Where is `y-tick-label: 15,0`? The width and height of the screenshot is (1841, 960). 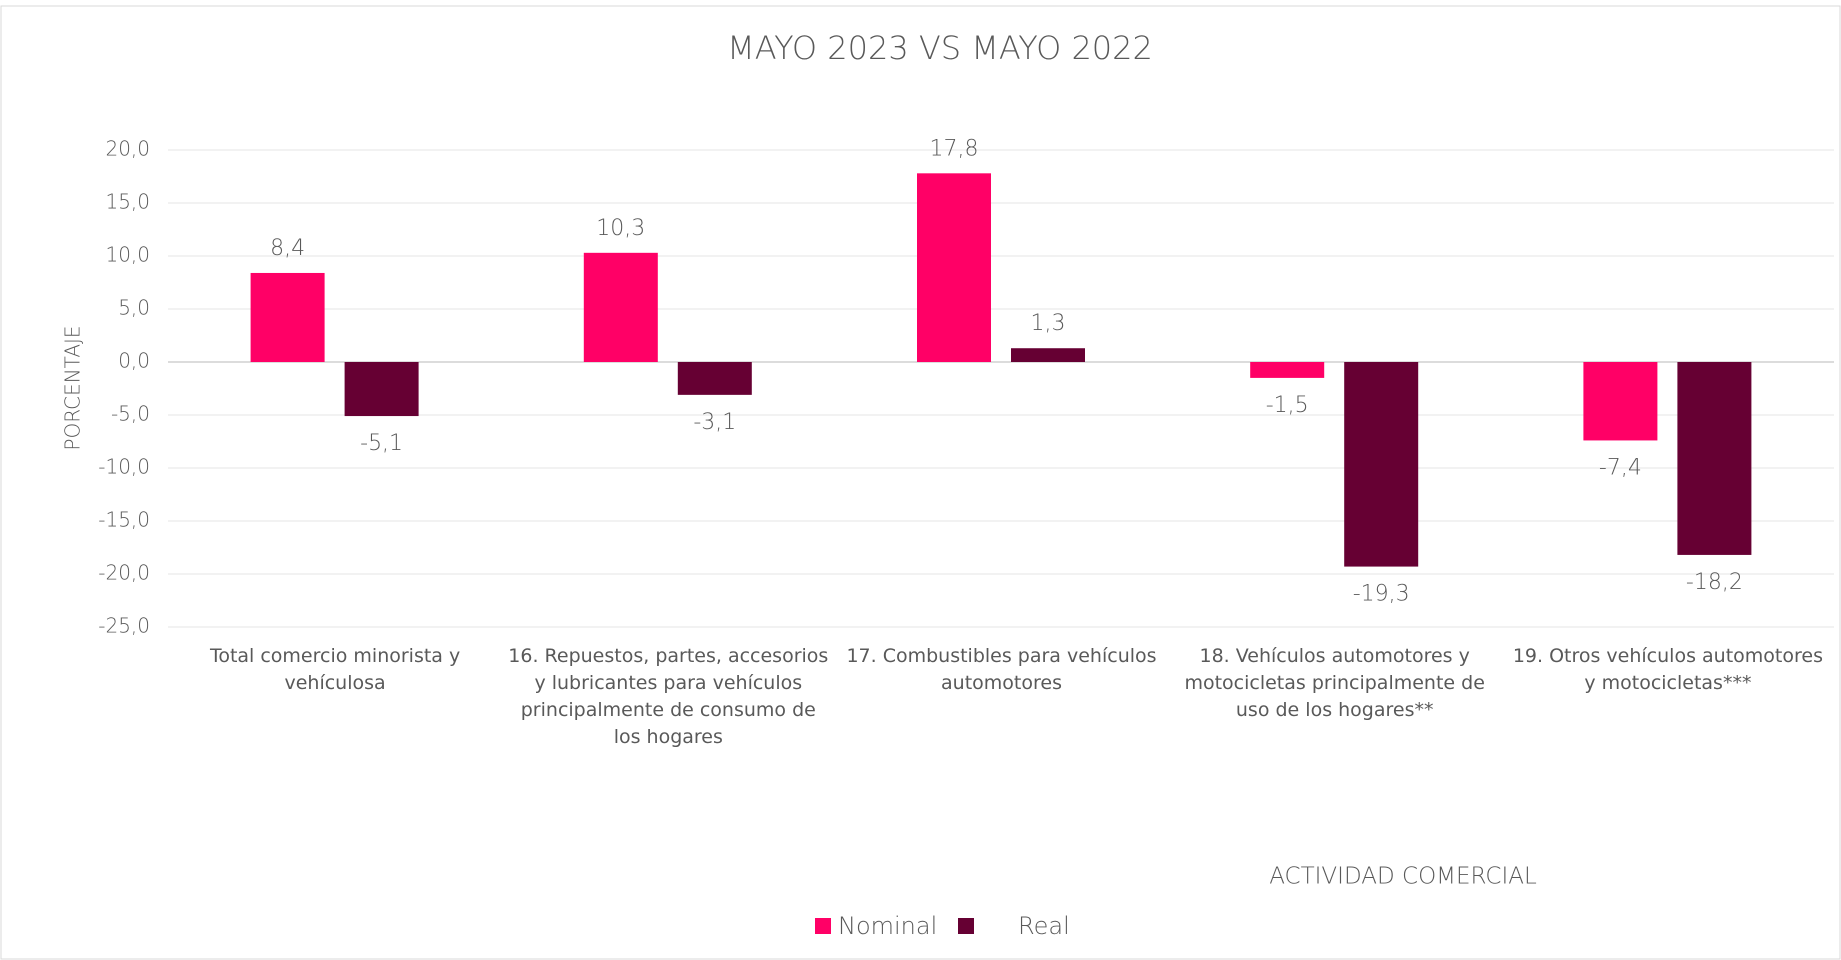 y-tick-label: 15,0 is located at coordinates (127, 202).